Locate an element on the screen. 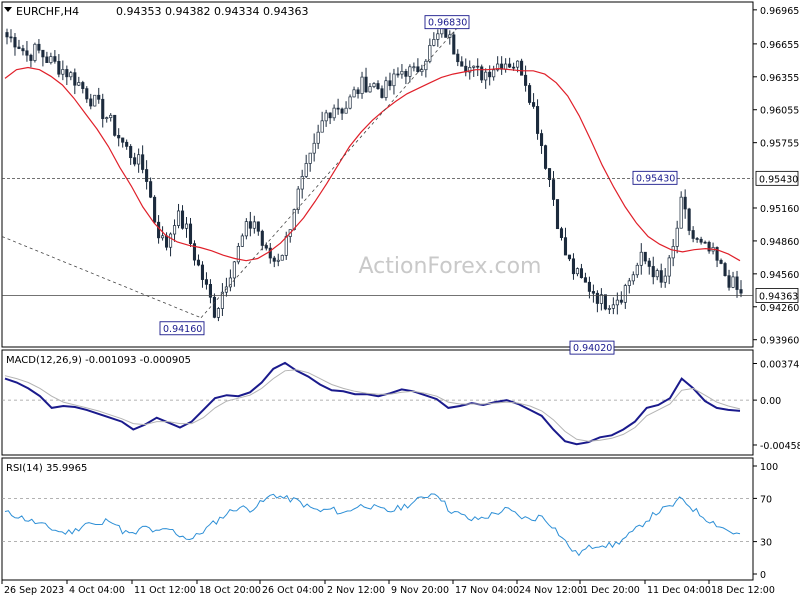 This screenshot has width=800, height=604. time-axis-label: 24 Nov 12:00 is located at coordinates (551, 590).